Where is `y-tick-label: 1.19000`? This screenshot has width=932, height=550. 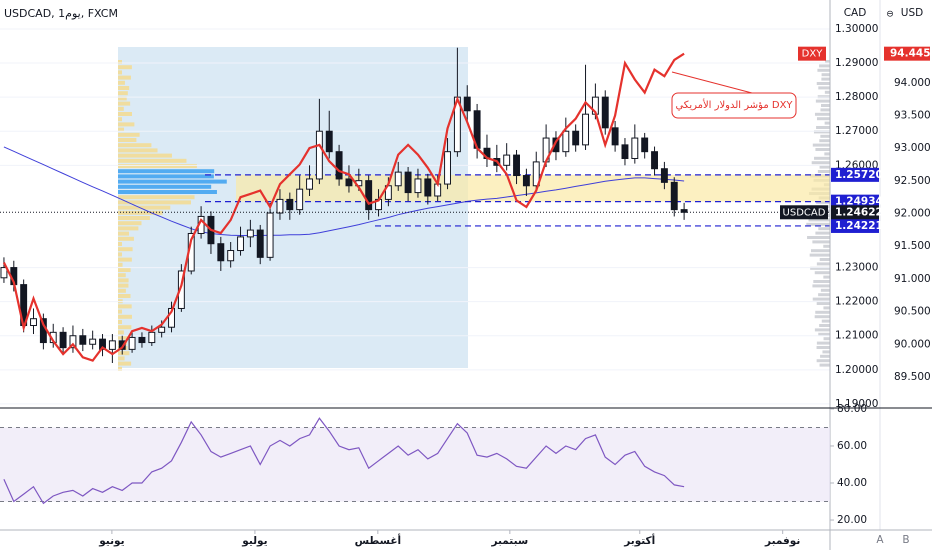 y-tick-label: 1.19000 is located at coordinates (856, 404).